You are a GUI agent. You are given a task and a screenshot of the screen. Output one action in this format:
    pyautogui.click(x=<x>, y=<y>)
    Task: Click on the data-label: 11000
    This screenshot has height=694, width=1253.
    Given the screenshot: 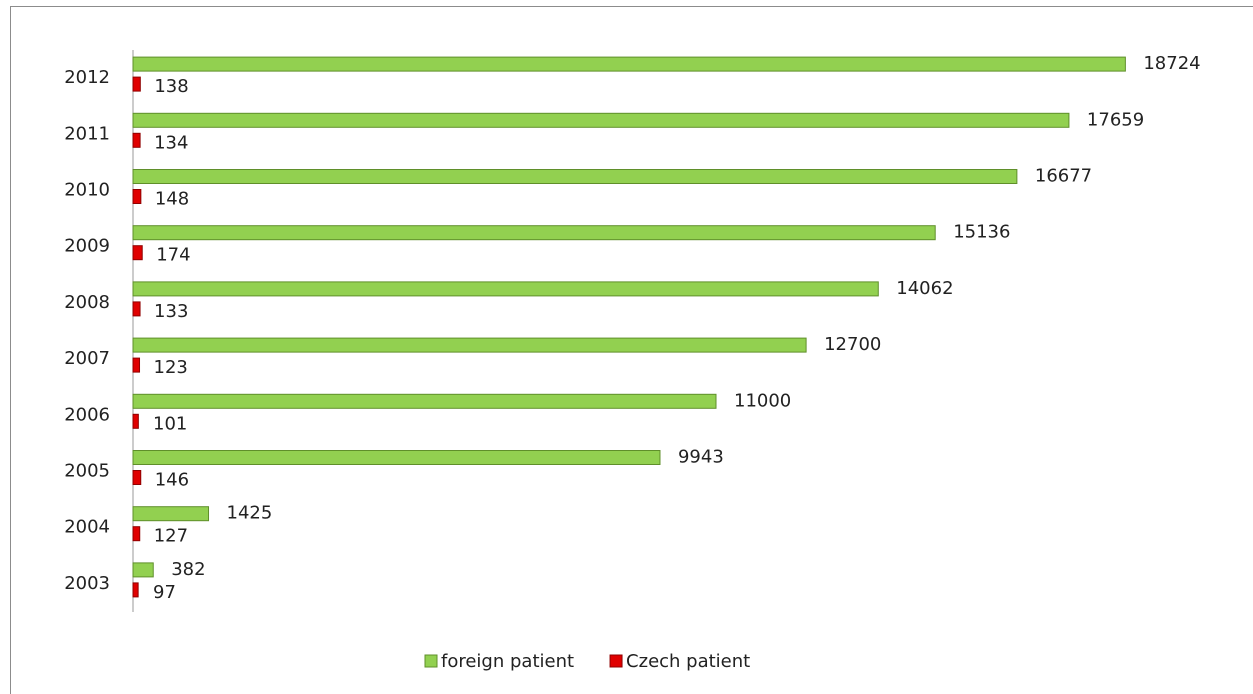 What is the action you would take?
    pyautogui.click(x=762, y=400)
    